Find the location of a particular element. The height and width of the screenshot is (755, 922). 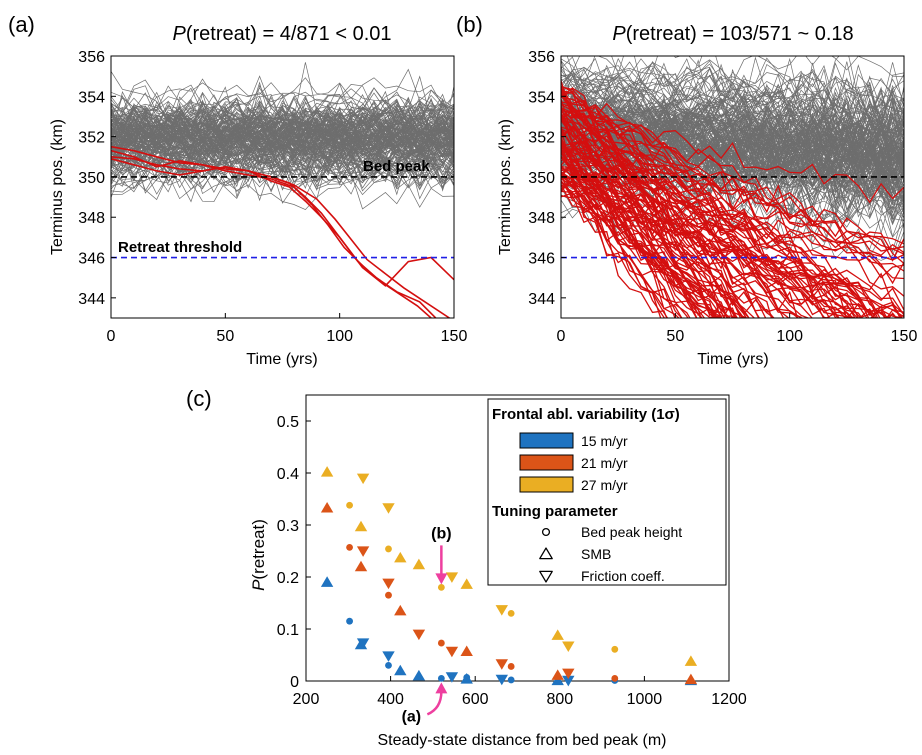

panel-a-lines is located at coordinates (282, 190).